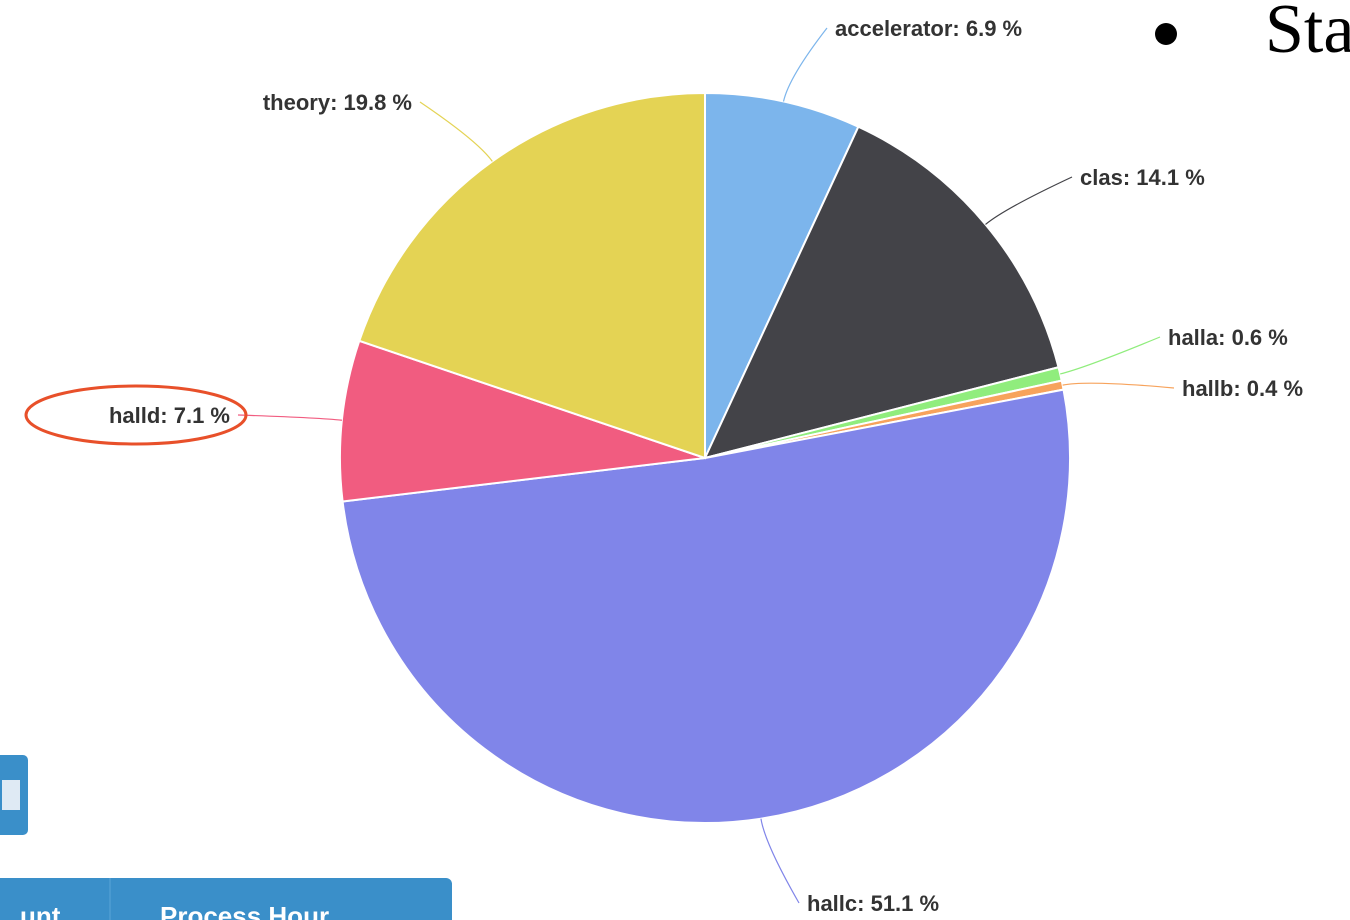 The image size is (1350, 920). I want to click on data-label: theory: 19.8 %, so click(337, 102).